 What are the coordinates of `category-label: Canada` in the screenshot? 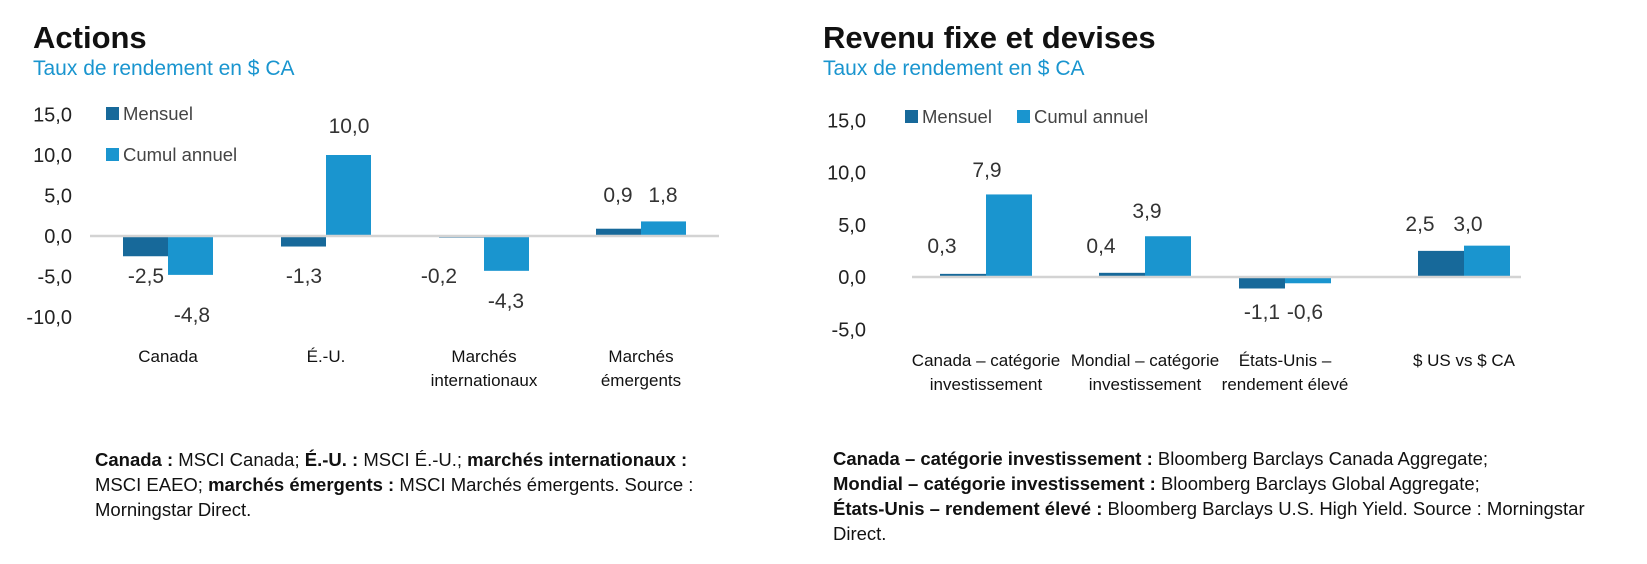 It's located at (168, 356).